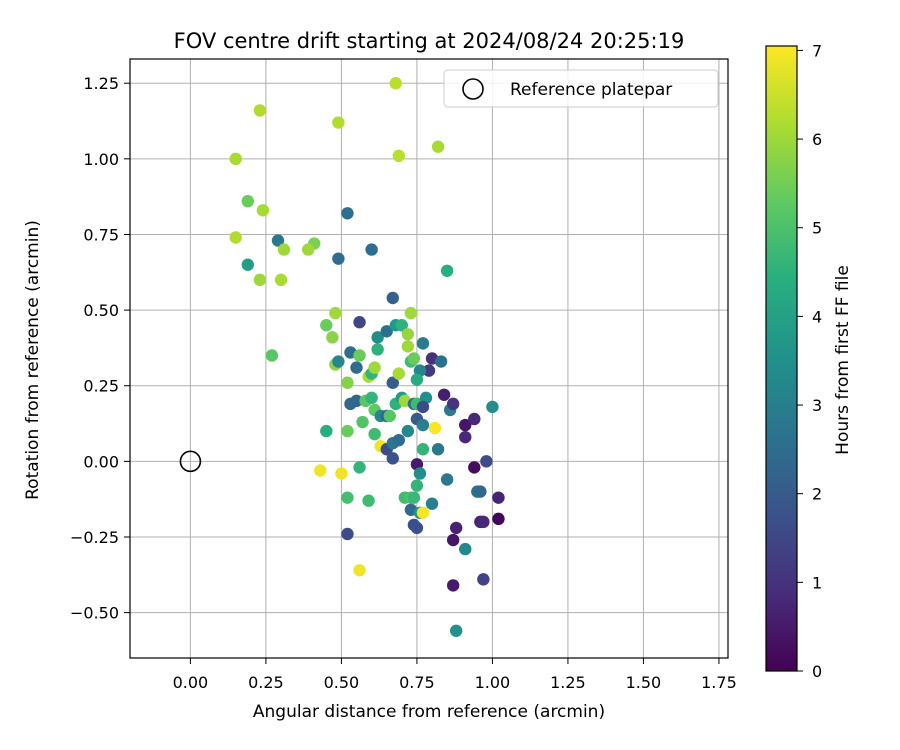 This screenshot has width=900, height=750. I want to click on colorbar: 0 1 2 3 4 5 6 7 Hours from first FF file, so click(809, 361).